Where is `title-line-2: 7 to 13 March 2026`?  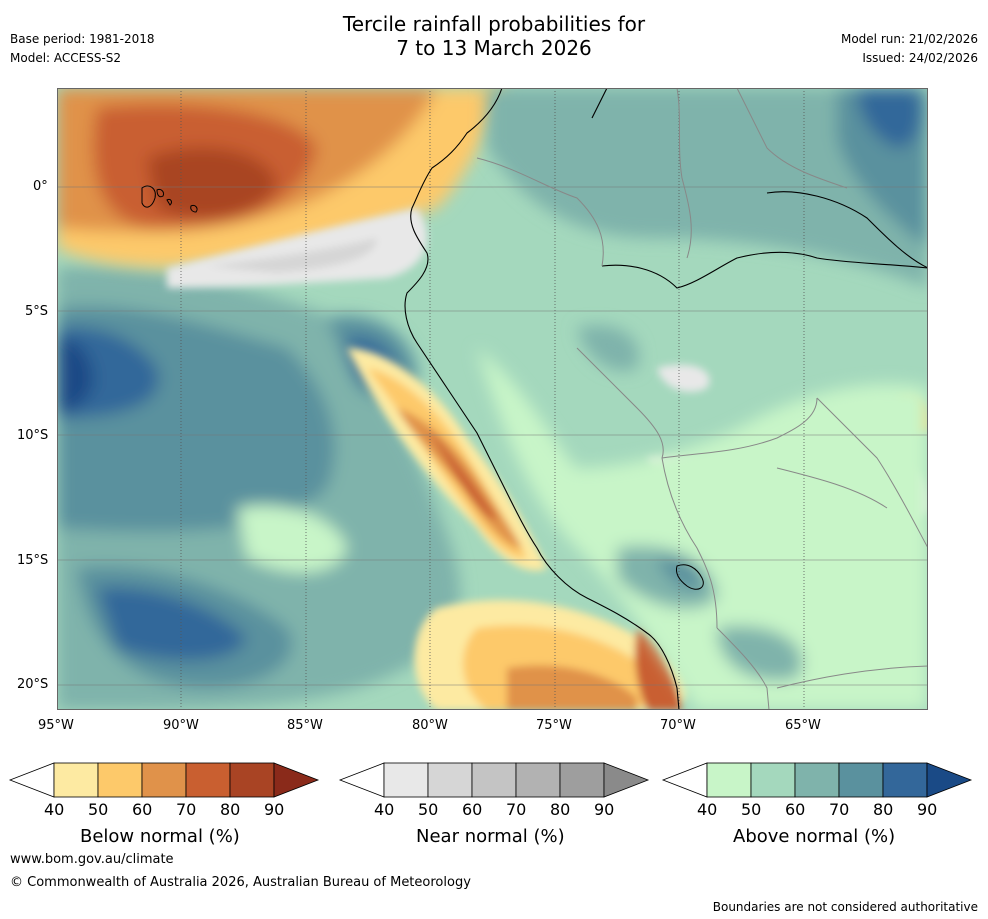 title-line-2: 7 to 13 March 2026 is located at coordinates (494, 48).